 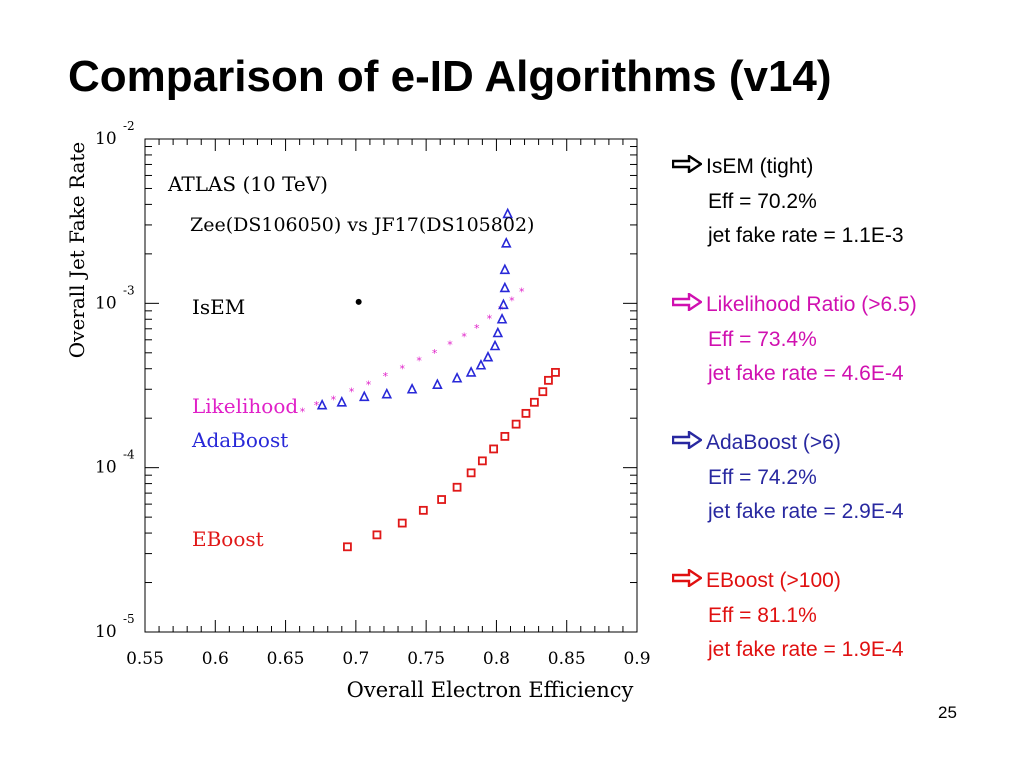 What do you see at coordinates (362, 225) in the screenshot?
I see `annotation-datasets: Zee(DS106050) vs JF17(DS105802)` at bounding box center [362, 225].